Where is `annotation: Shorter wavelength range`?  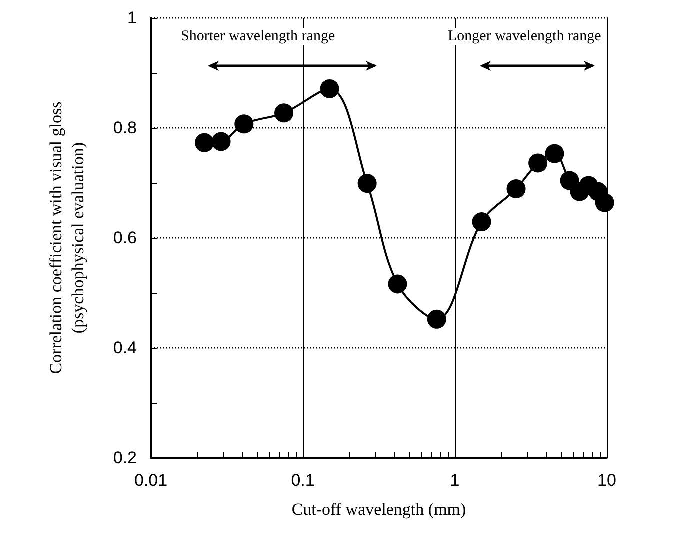 annotation: Shorter wavelength range is located at coordinates (258, 36).